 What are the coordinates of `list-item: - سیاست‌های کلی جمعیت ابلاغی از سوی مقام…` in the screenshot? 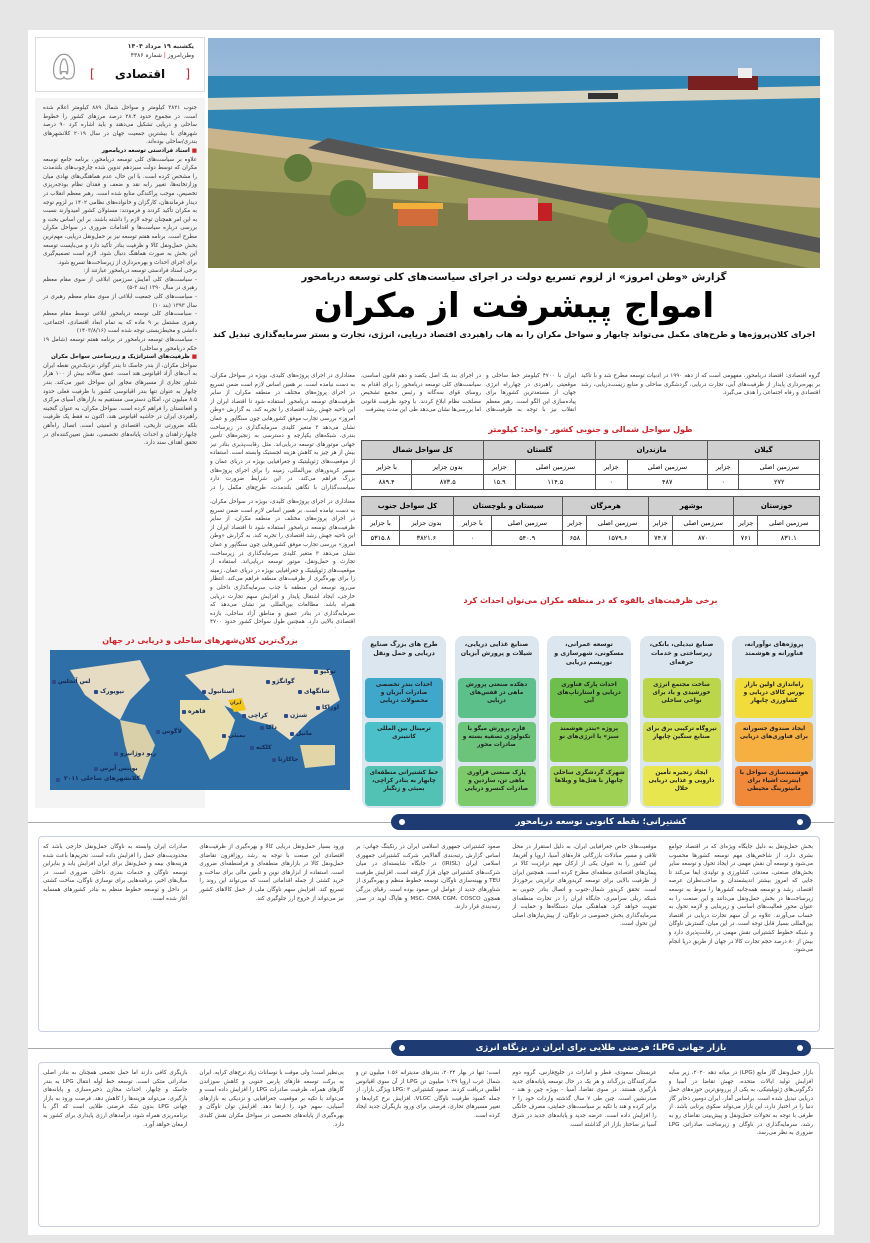 It's located at (120, 301).